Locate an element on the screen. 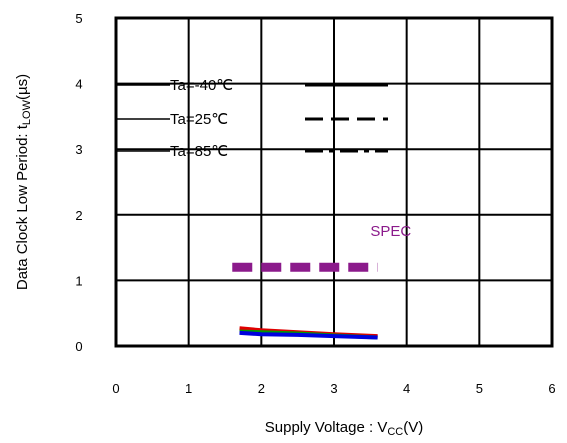 Image resolution: width=567 pixels, height=443 pixels. x-tick-label-3: 3 is located at coordinates (333, 388).